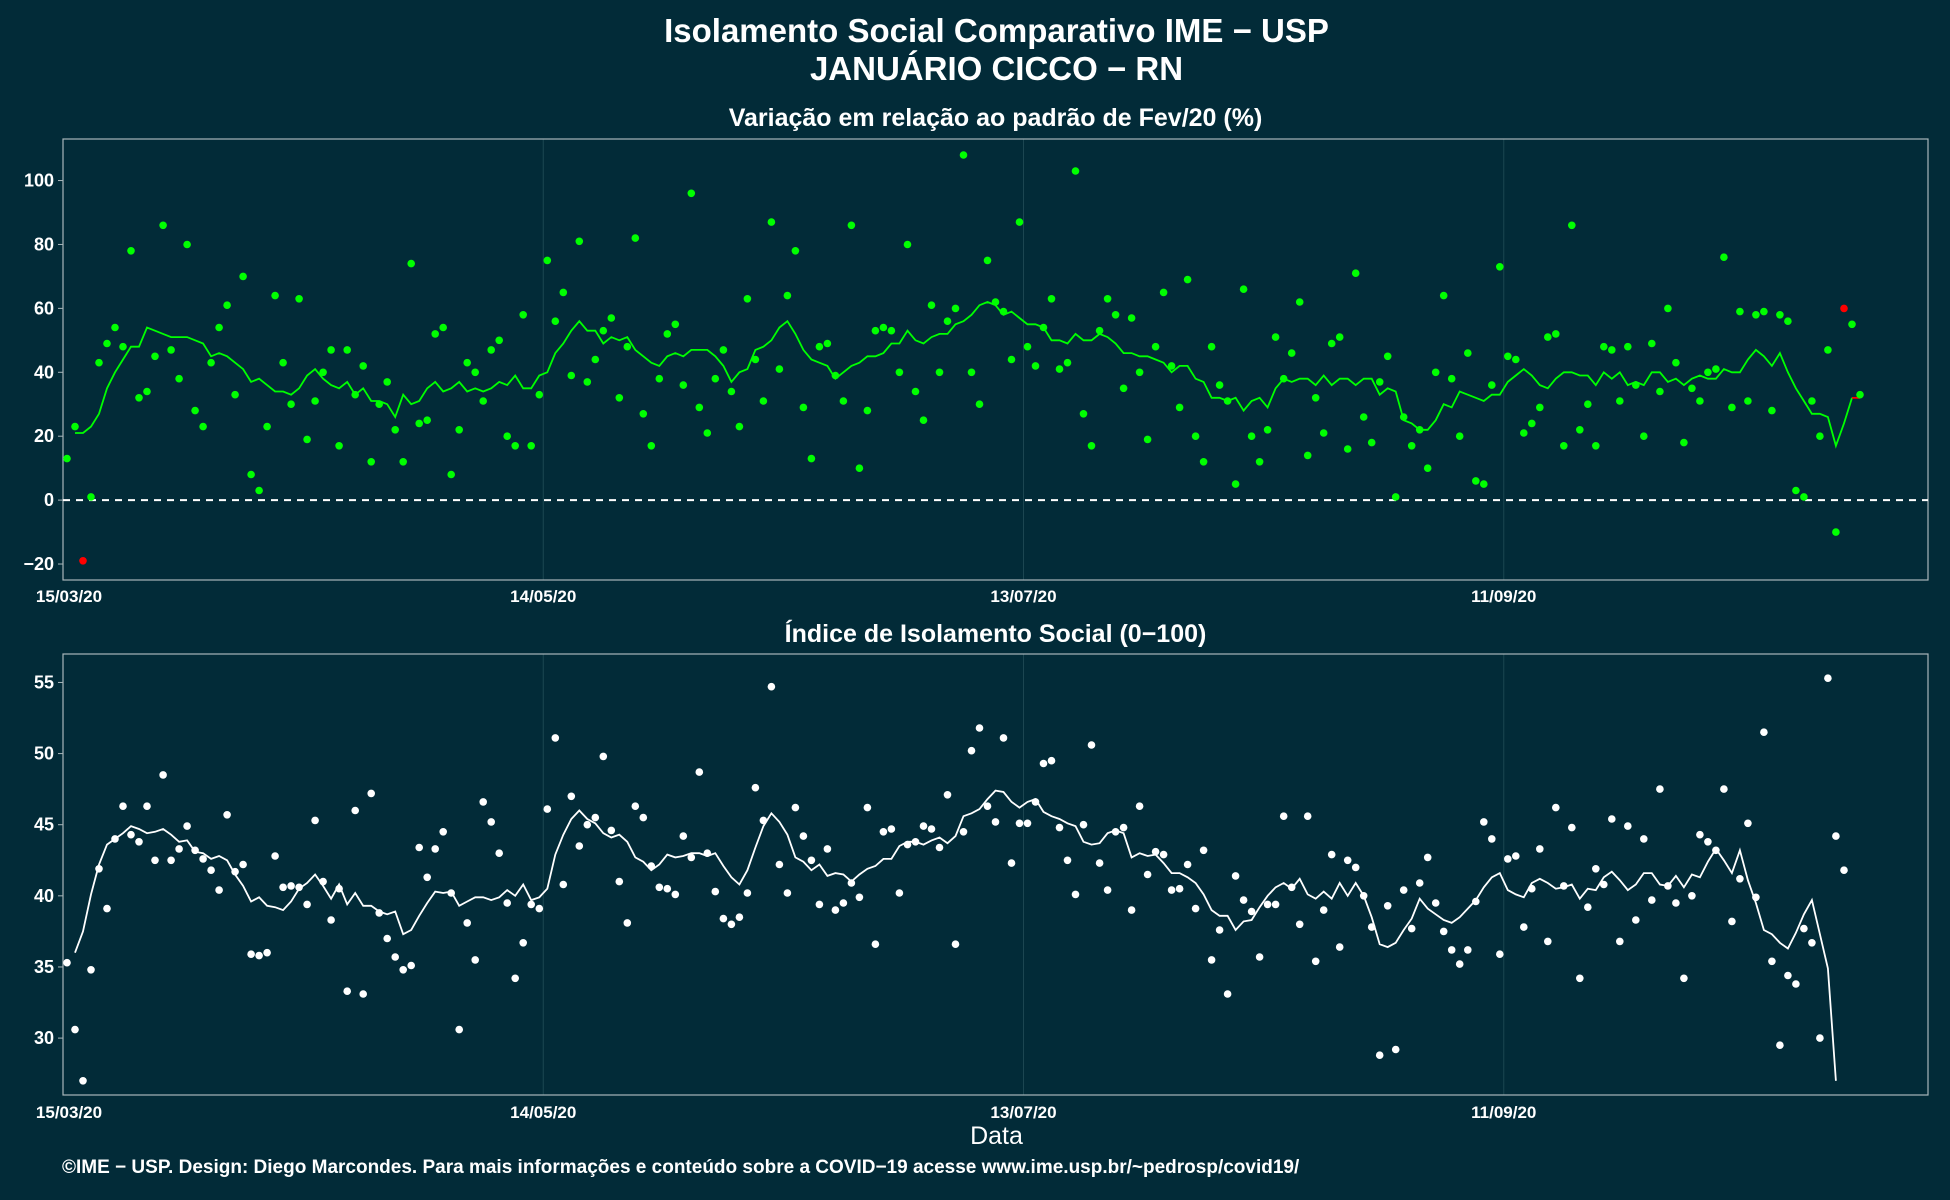  Describe the element at coordinates (44, 754) in the screenshot. I see `y-tick-label: 50` at that location.